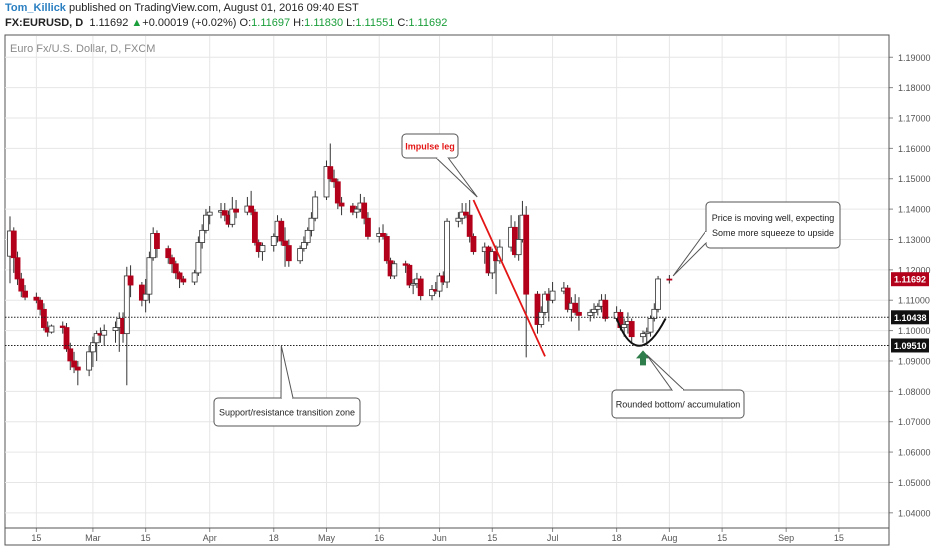  Describe the element at coordinates (299, 23) in the screenshot. I see `high-label: H:` at that location.